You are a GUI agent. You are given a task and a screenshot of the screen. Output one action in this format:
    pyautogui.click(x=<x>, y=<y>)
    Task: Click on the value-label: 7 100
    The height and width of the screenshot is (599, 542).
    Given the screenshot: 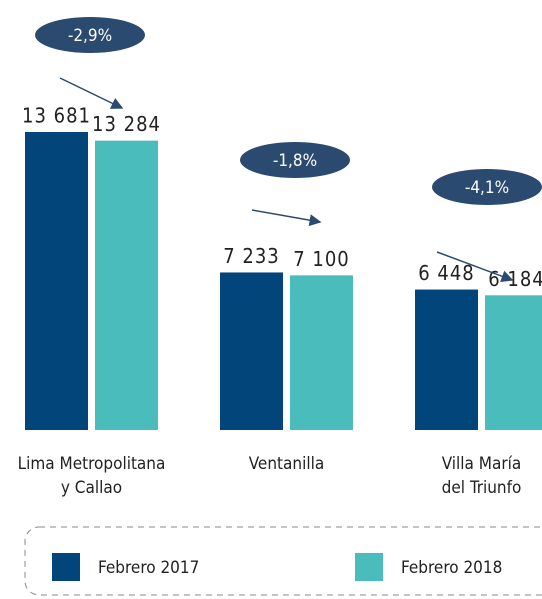 What is the action you would take?
    pyautogui.click(x=321, y=259)
    